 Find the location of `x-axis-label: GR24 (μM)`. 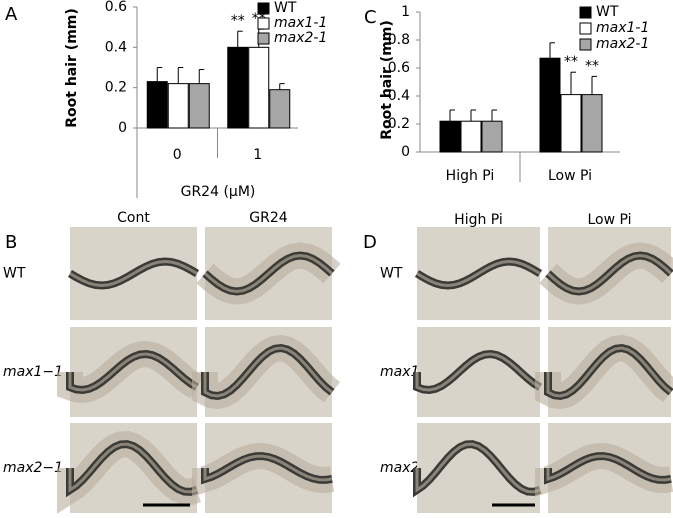

x-axis-label: GR24 (μM) is located at coordinates (218, 192).